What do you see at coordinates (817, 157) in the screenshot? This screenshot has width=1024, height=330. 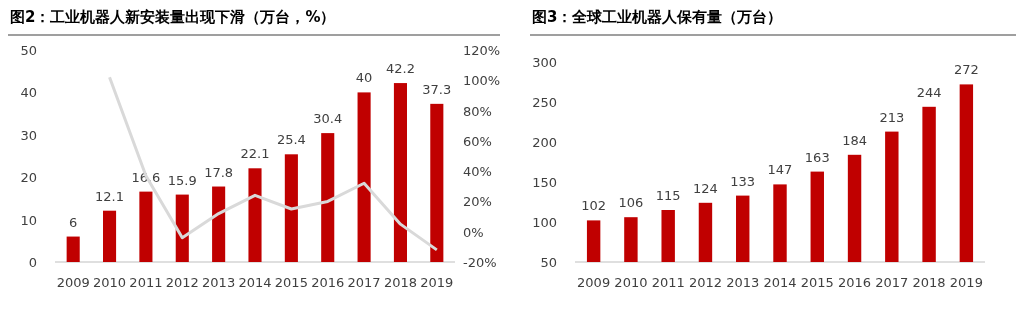 I see `data-label: 163` at bounding box center [817, 157].